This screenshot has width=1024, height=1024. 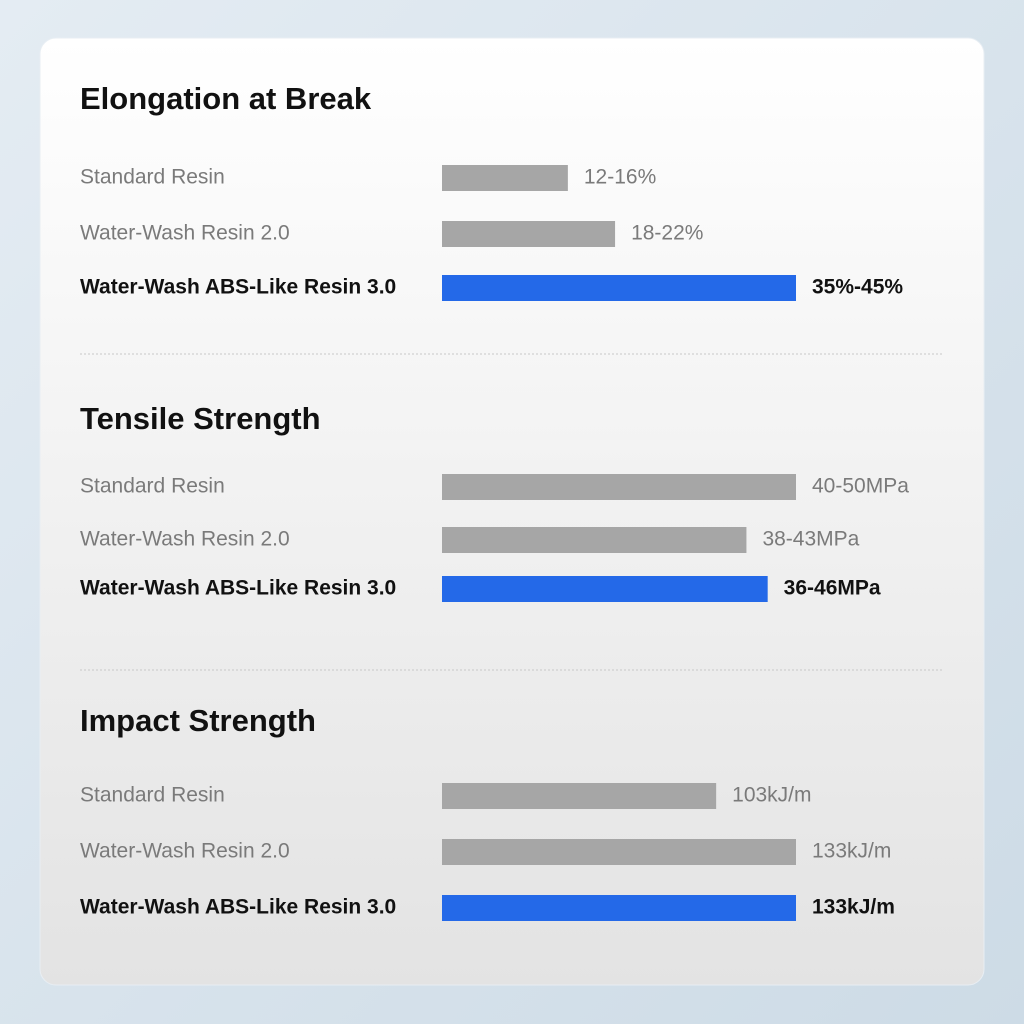 What do you see at coordinates (200, 418) in the screenshot?
I see `chart-title: Tensile Strength` at bounding box center [200, 418].